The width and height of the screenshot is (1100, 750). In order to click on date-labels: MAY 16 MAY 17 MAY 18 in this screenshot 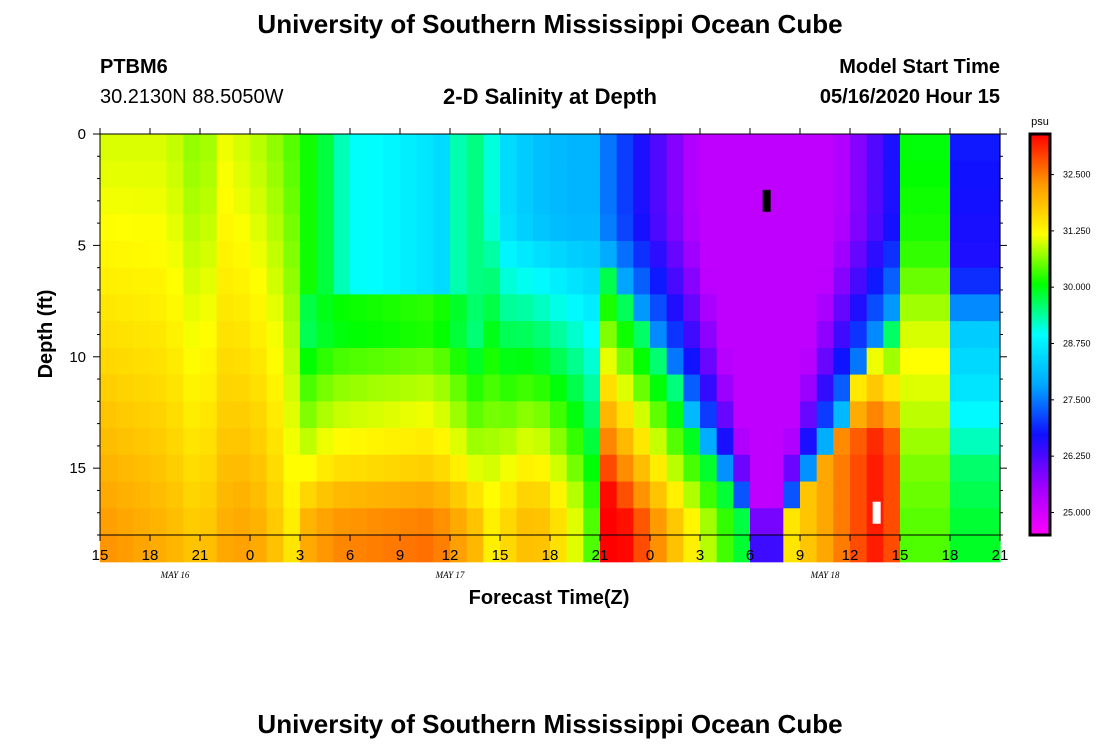, I will do `click(500, 575)`.